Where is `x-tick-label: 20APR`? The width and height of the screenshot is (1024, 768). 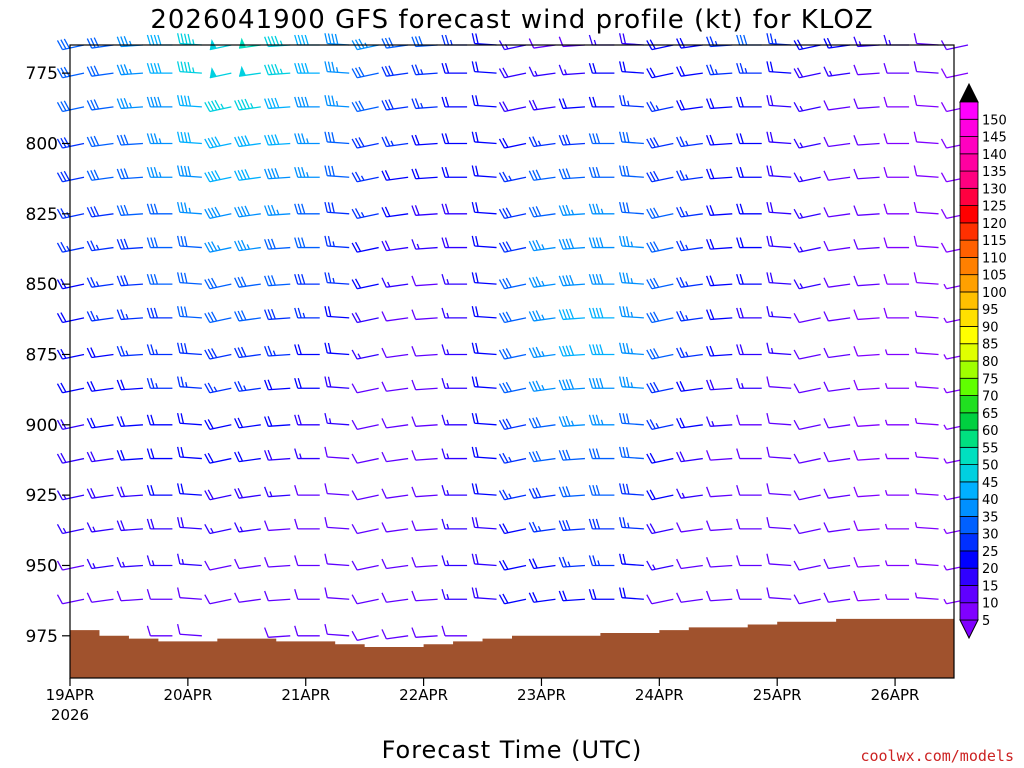 x-tick-label: 20APR is located at coordinates (187, 695).